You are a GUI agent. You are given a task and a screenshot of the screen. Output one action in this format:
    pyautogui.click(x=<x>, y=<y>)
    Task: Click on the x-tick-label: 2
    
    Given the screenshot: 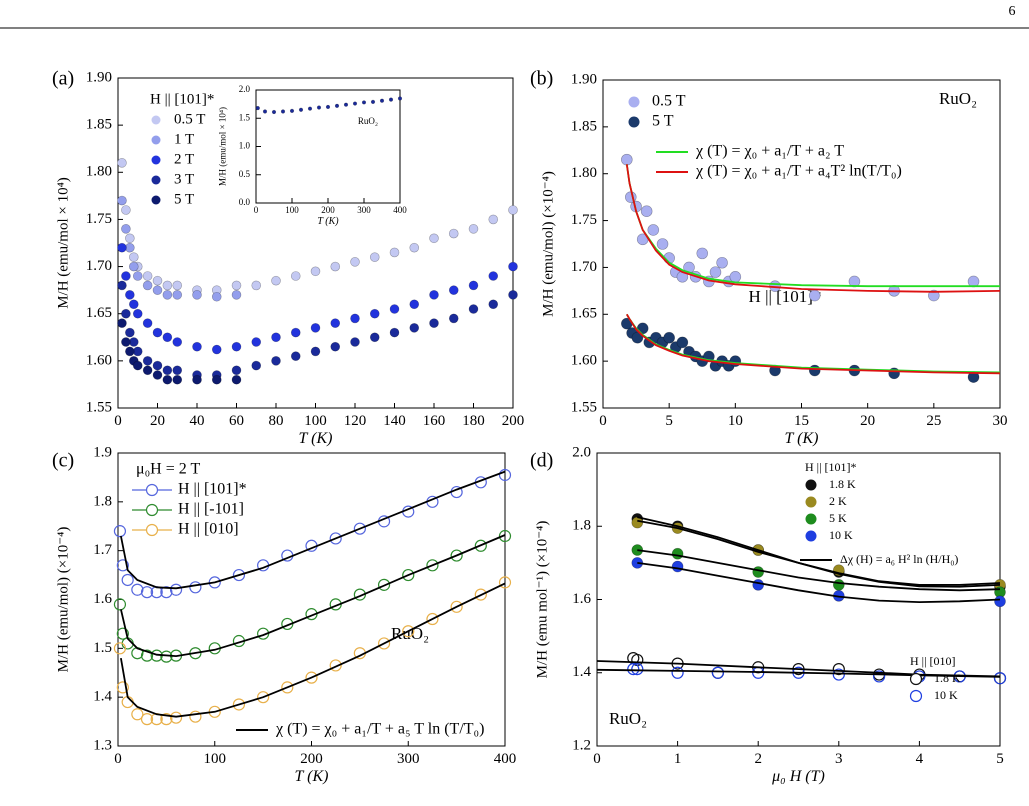 What is the action you would take?
    pyautogui.click(x=758, y=759)
    